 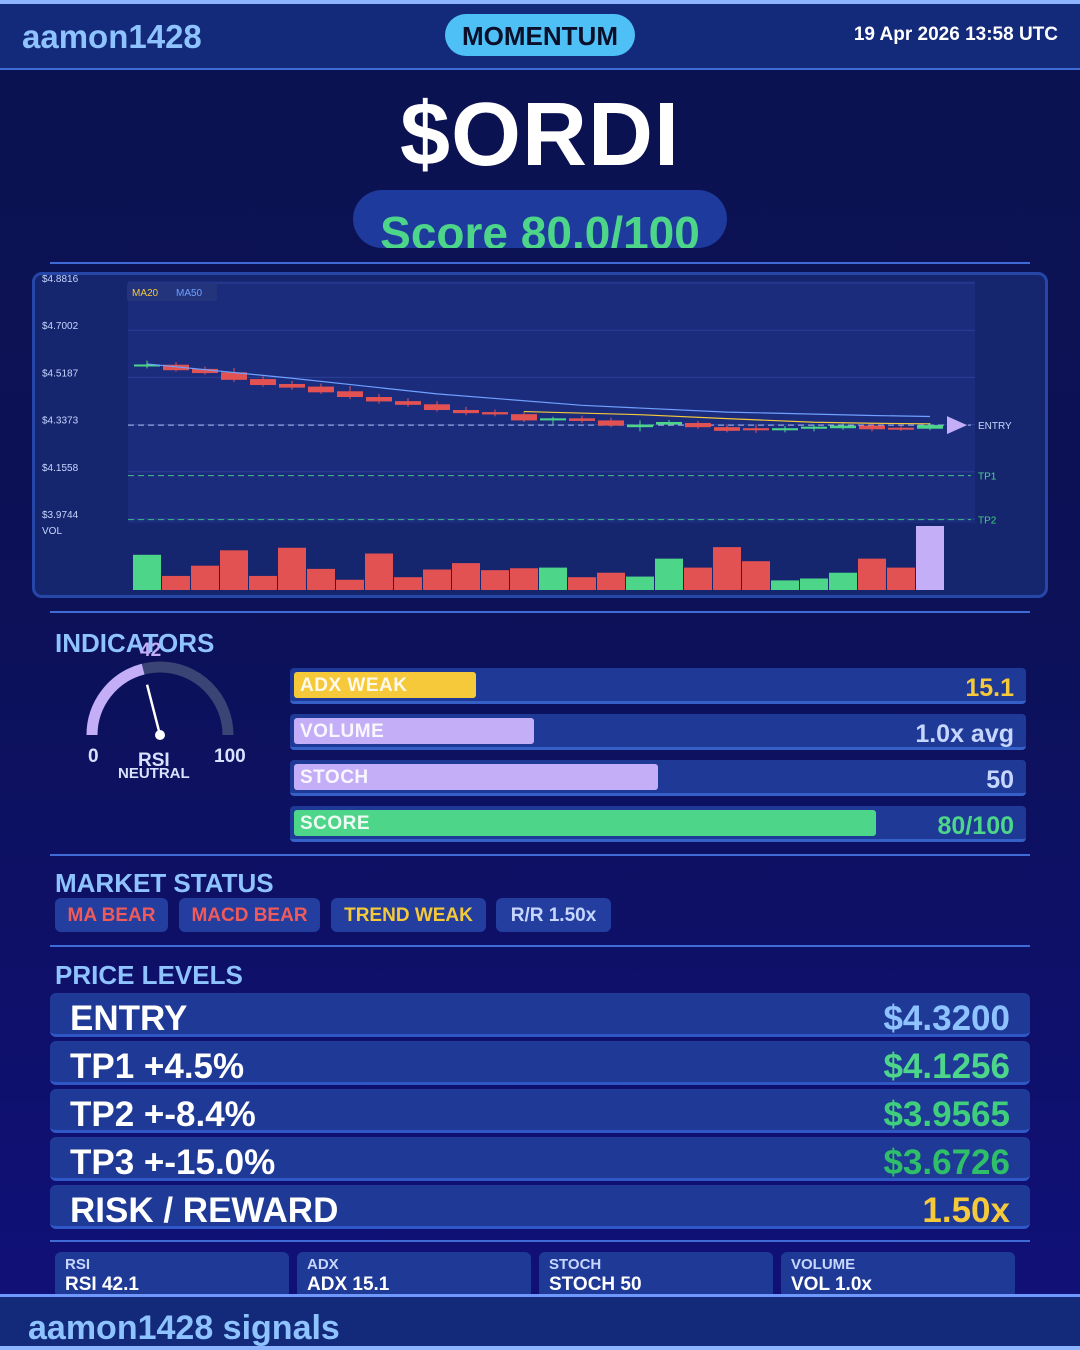 I want to click on stat-card-rsi: RSI RSI 42.1, so click(x=172, y=1275).